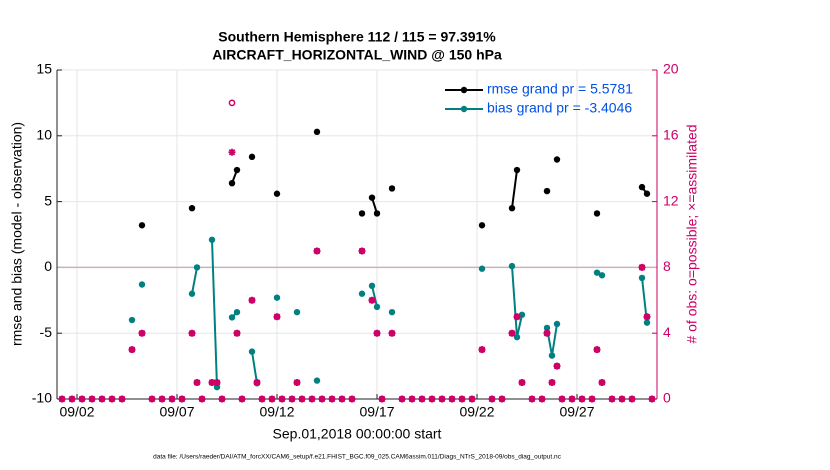  Describe the element at coordinates (464, 90) in the screenshot. I see `legend-marker` at that location.